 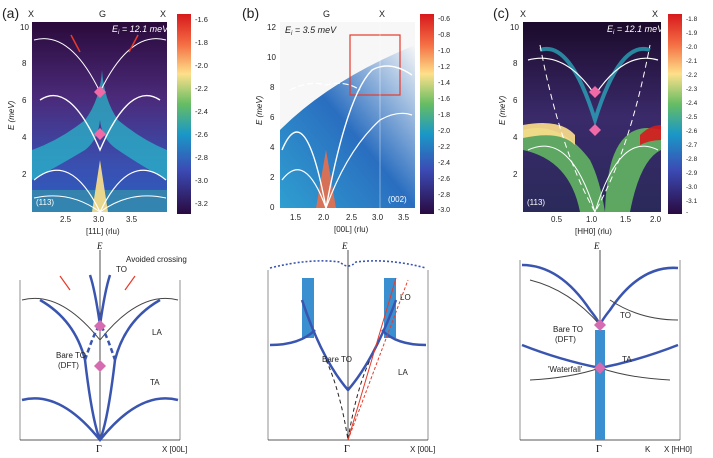 I want to click on panel-c-hot-left, so click(x=549, y=133).